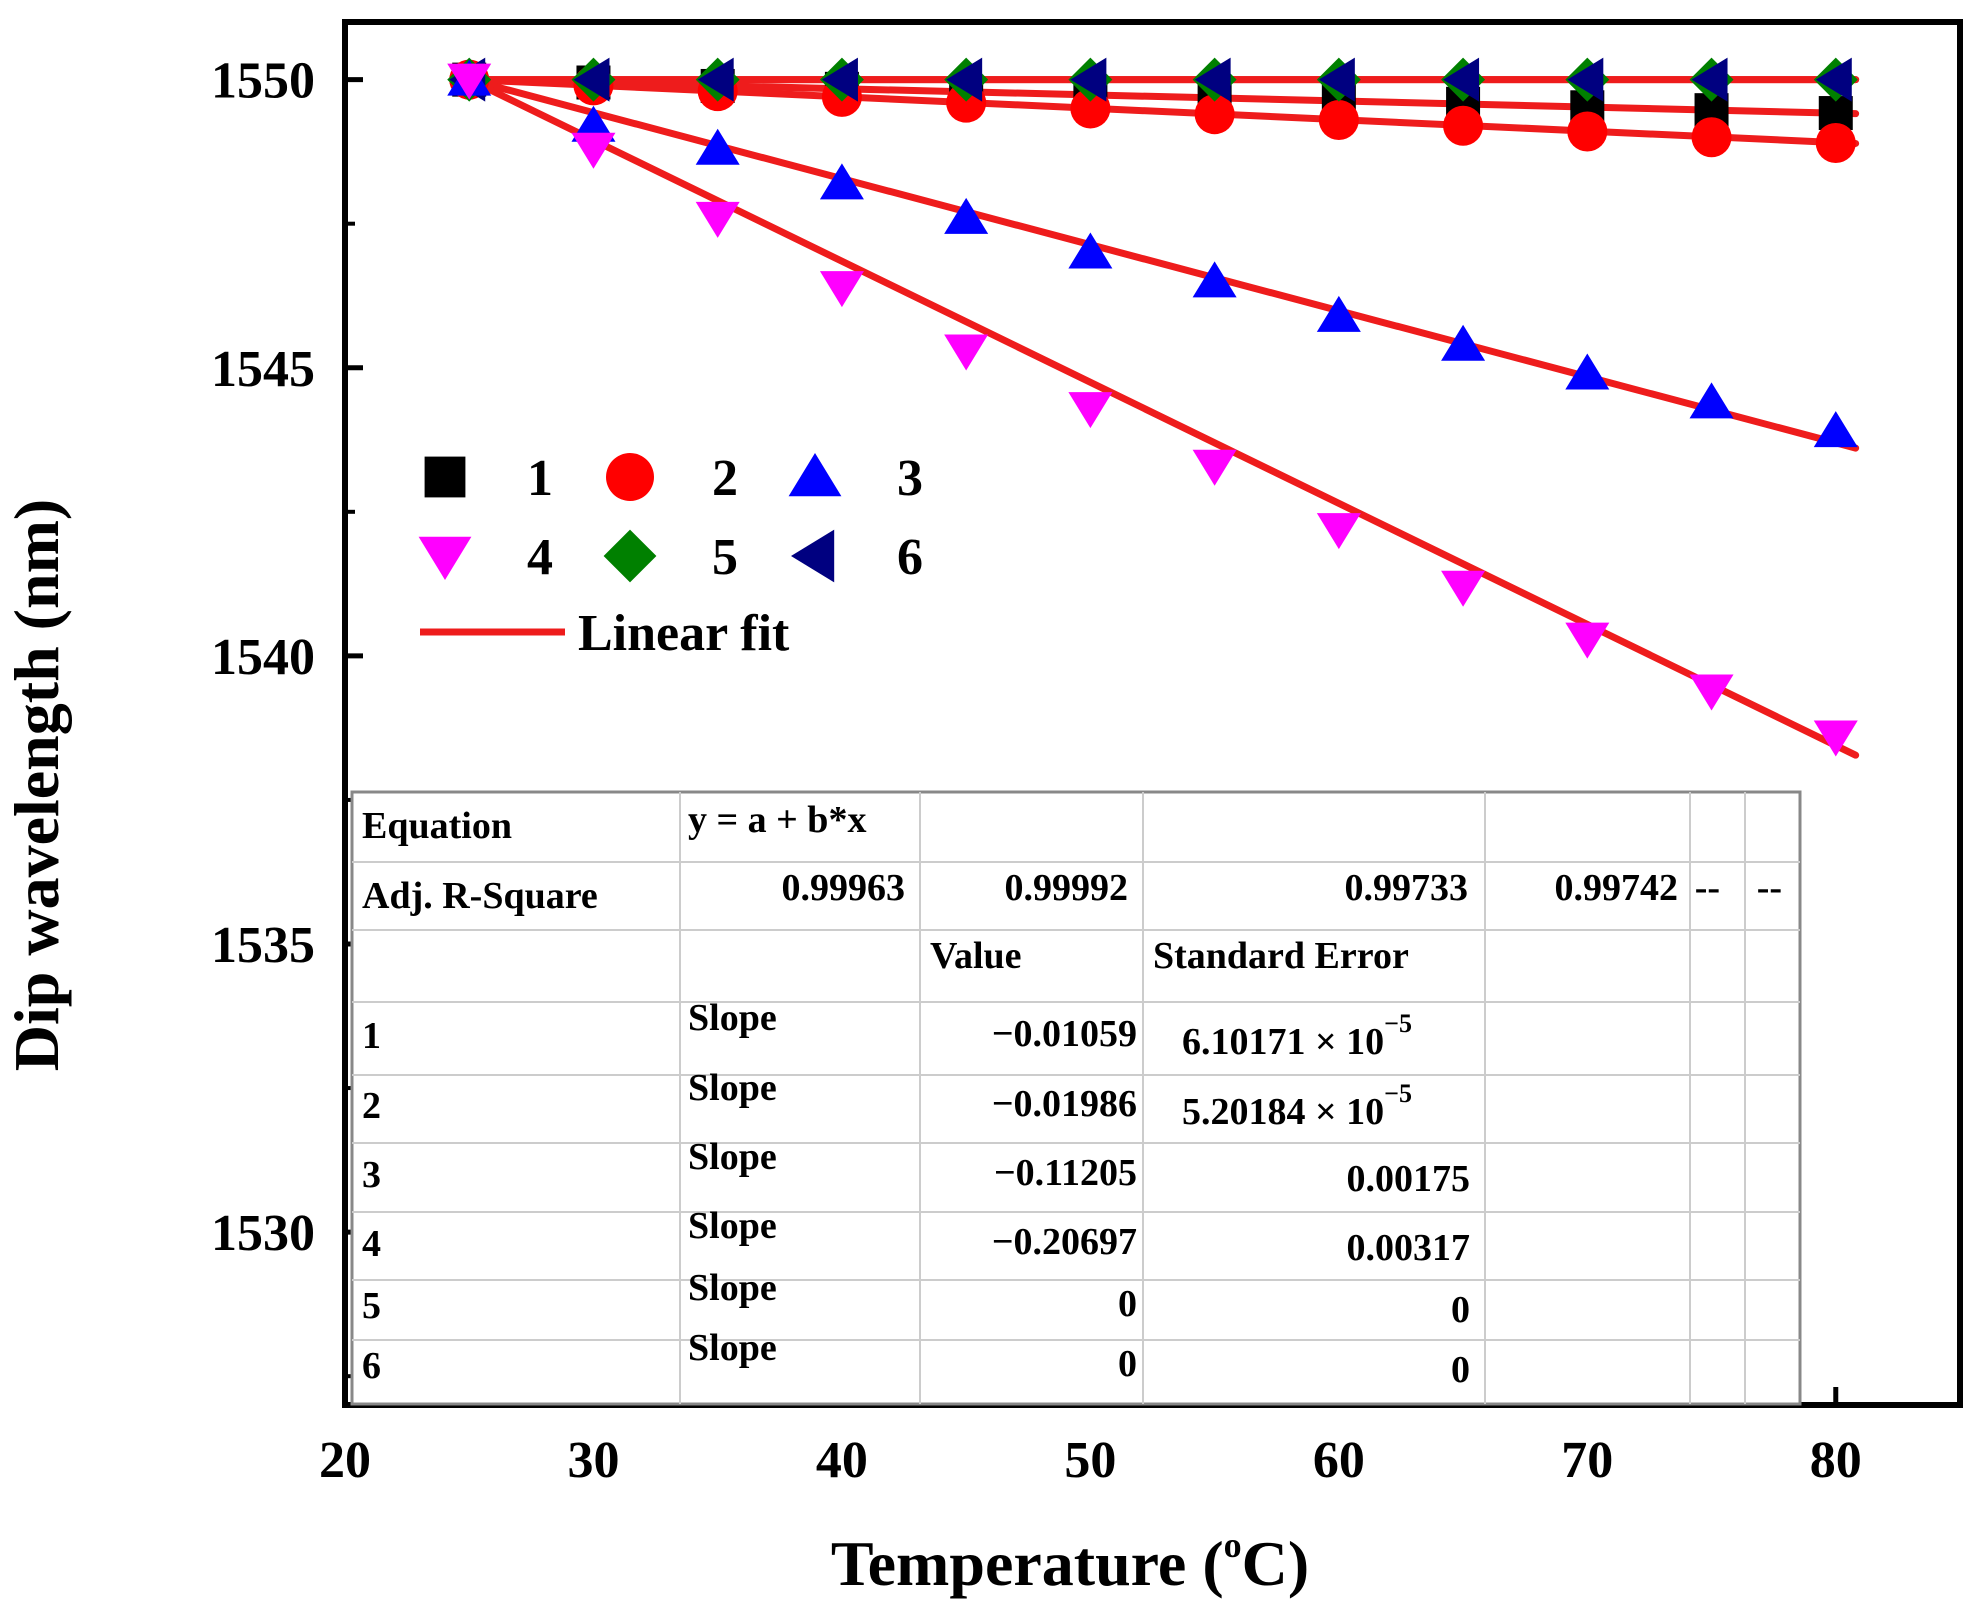 The image size is (1980, 1620). What do you see at coordinates (1264, 1042) in the screenshot?
I see `table-row-se-mantissa-1: 6.10171 ×` at bounding box center [1264, 1042].